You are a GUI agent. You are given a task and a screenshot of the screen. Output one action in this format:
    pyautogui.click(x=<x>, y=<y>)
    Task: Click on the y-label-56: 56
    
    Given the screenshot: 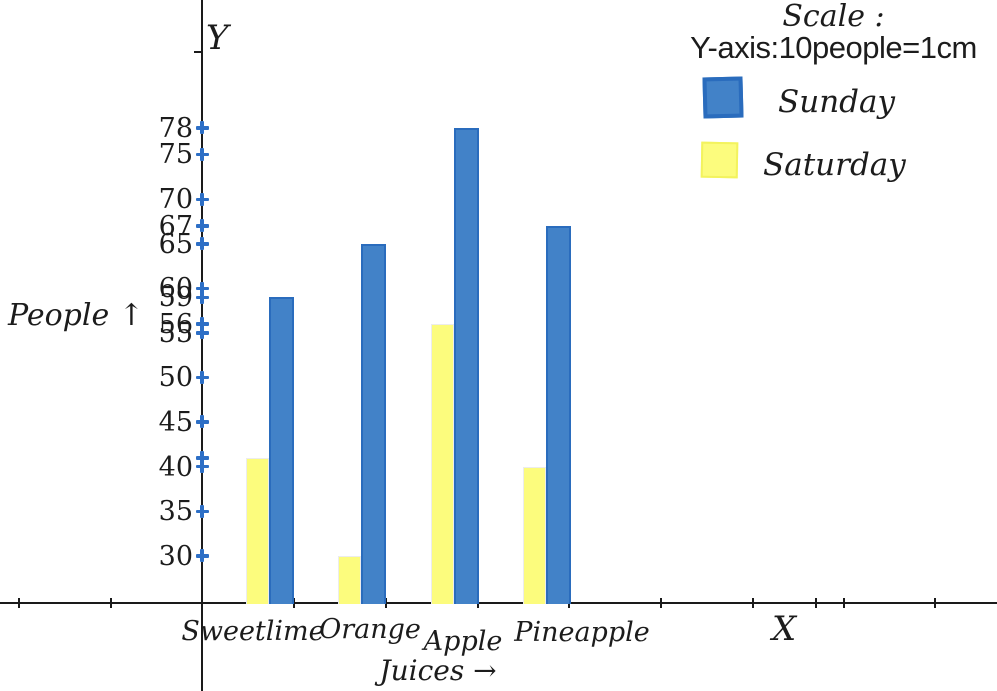 What is the action you would take?
    pyautogui.click(x=175, y=324)
    